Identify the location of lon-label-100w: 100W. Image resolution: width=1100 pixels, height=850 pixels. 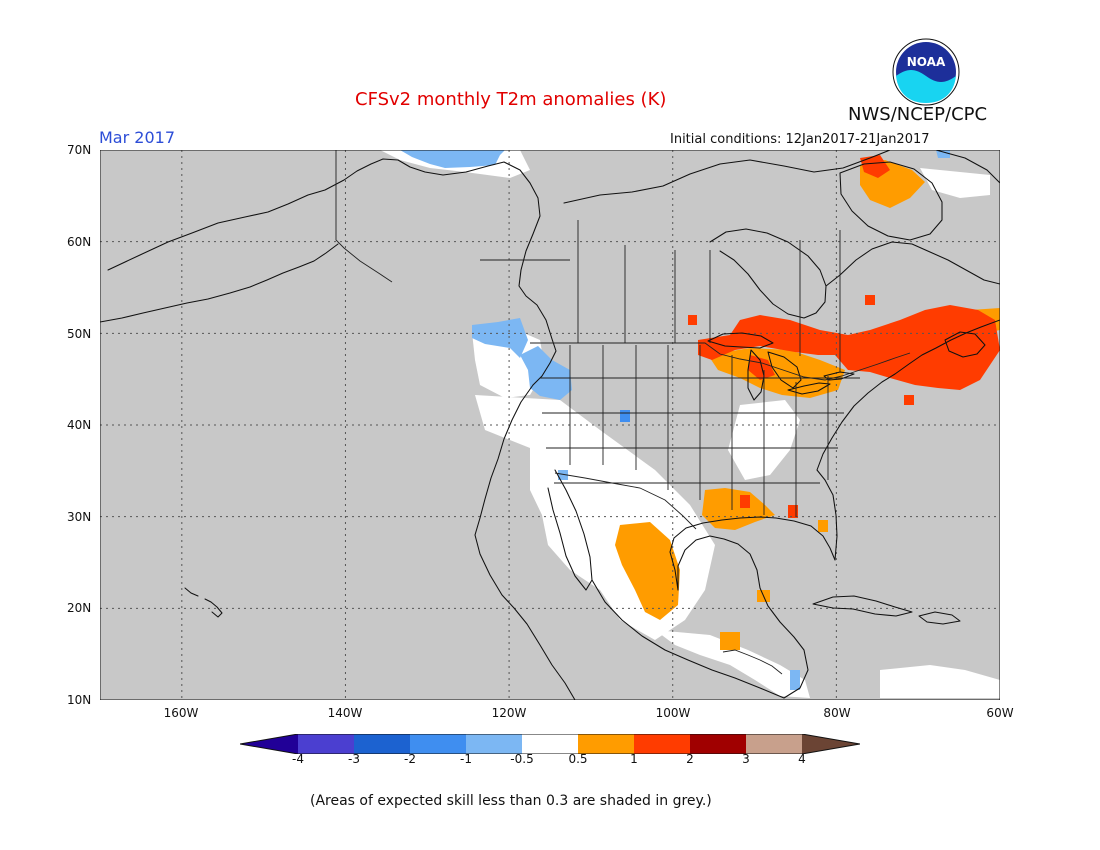
(673, 713).